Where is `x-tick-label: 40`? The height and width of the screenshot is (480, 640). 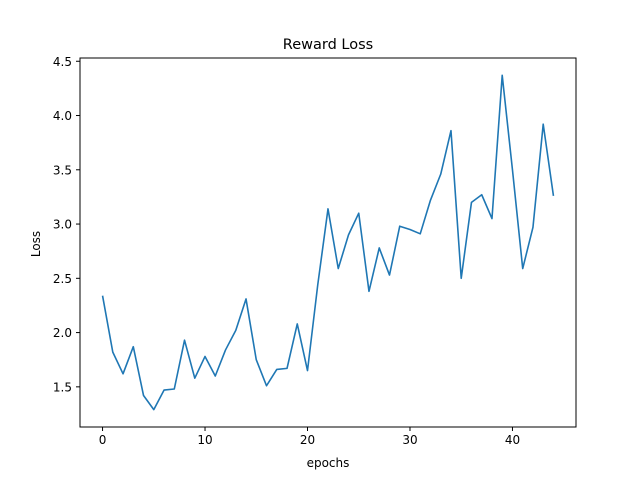
x-tick-label: 40 is located at coordinates (512, 440).